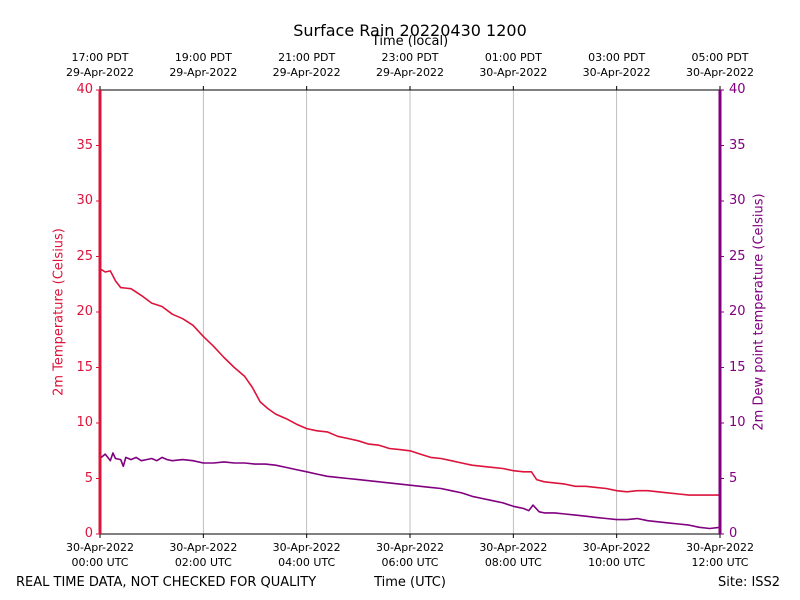 The width and height of the screenshot is (800, 600). What do you see at coordinates (410, 41) in the screenshot?
I see `top-axis-title: Time (local)` at bounding box center [410, 41].